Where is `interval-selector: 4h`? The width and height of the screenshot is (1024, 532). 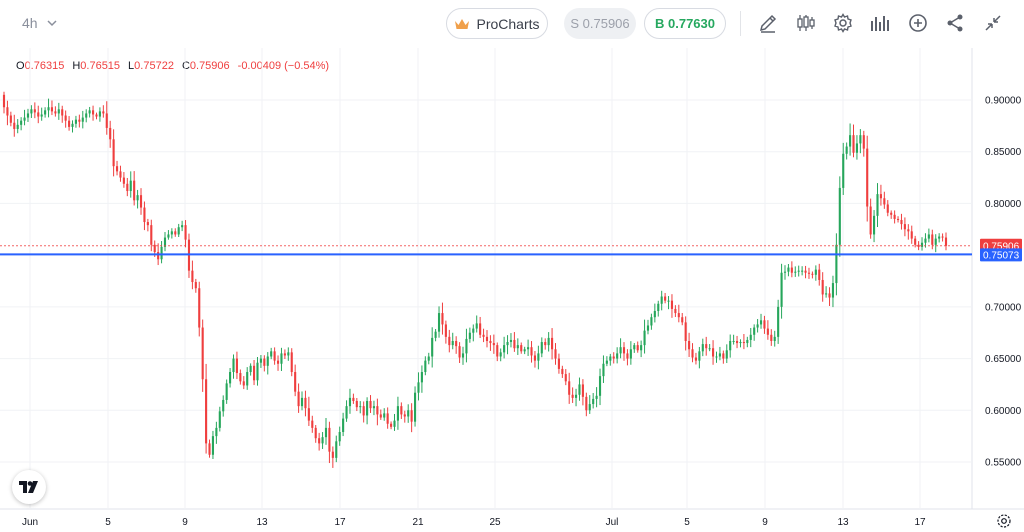
interval-selector: 4h is located at coordinates (40, 23).